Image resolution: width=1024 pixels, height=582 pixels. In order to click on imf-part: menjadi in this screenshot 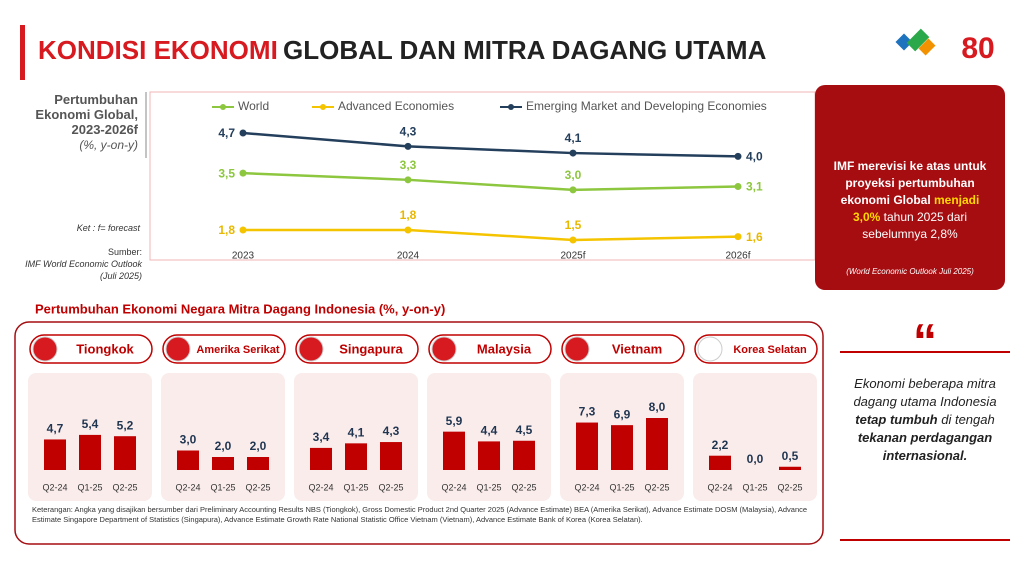, I will do `click(957, 200)`.